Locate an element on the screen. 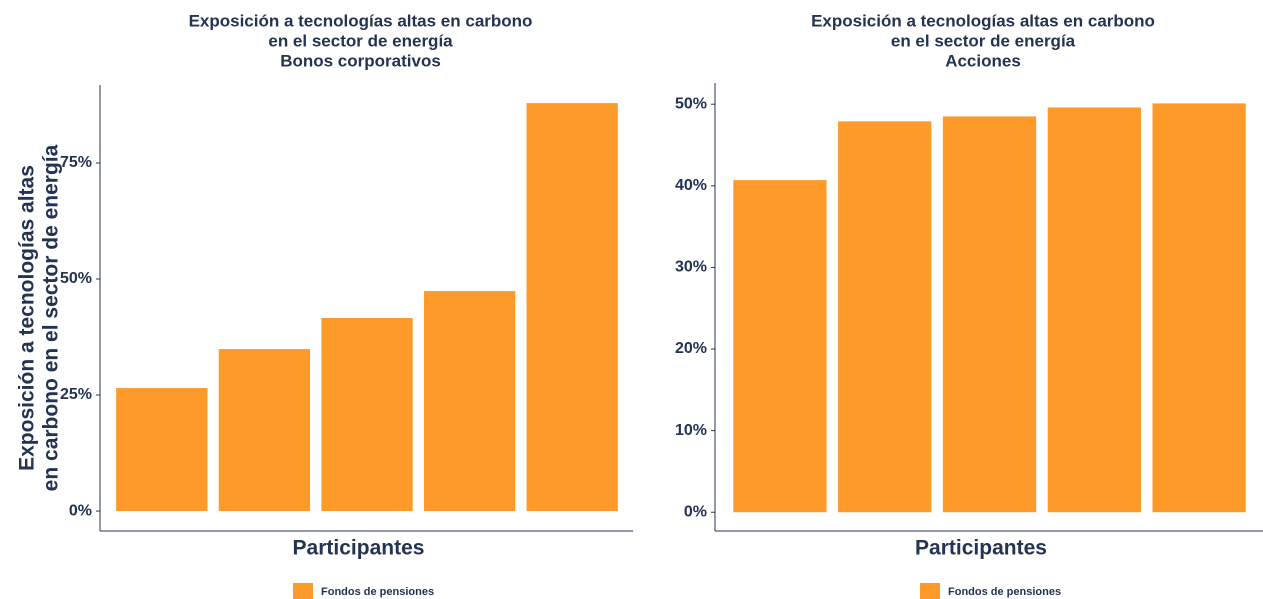 The image size is (1263, 599). y-tick-label: 10% is located at coordinates (691, 430).